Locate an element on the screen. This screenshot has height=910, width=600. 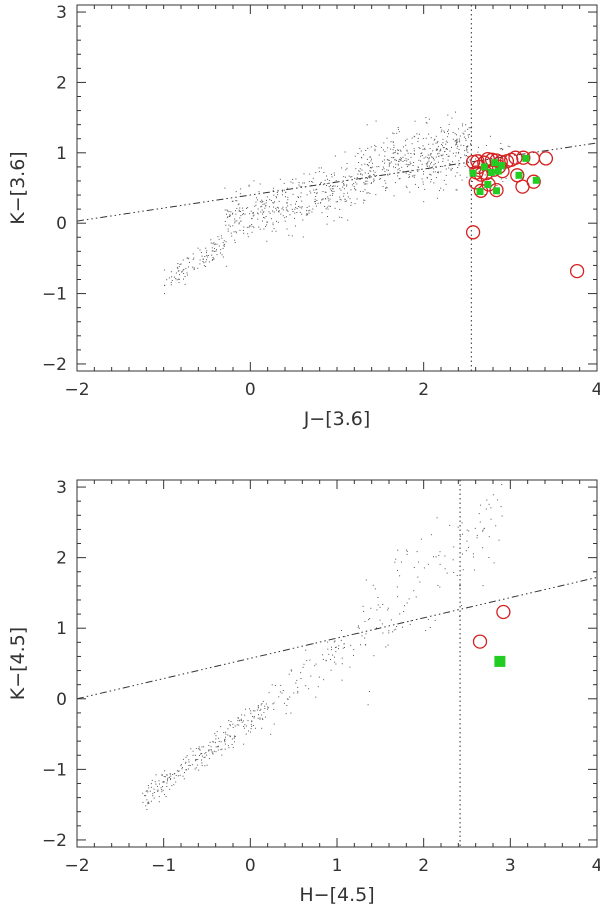
red-circle-marker is located at coordinates (546, 158).